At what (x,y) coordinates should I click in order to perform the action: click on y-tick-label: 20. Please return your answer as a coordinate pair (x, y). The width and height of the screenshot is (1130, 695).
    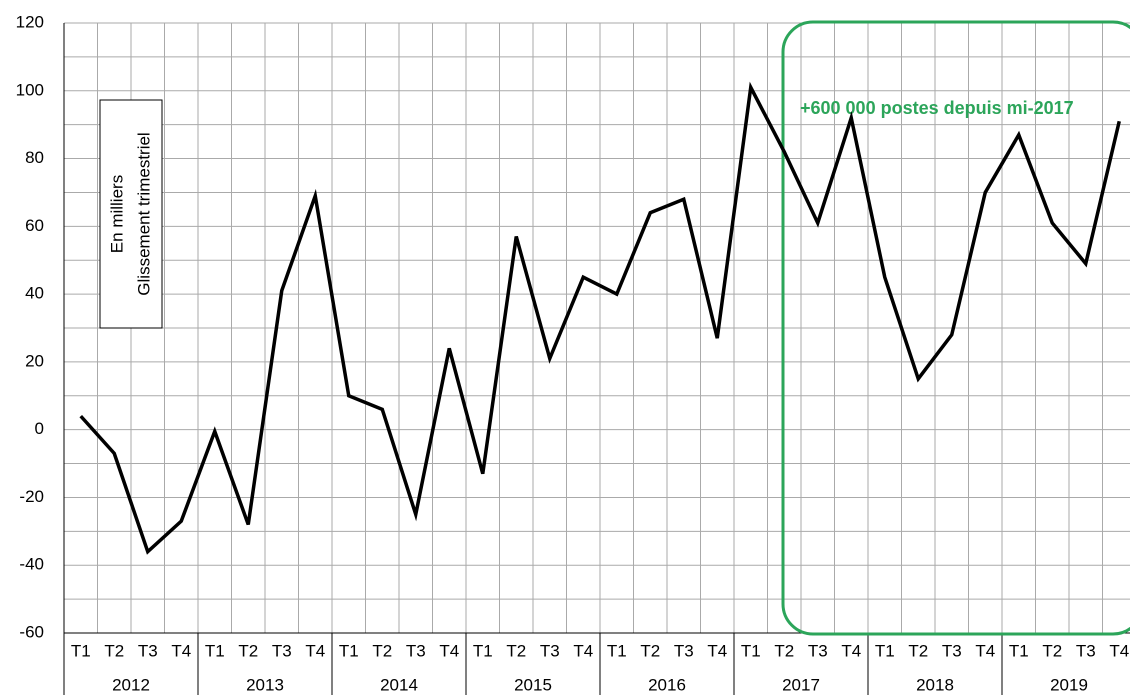
    Looking at the image, I should click on (34, 360).